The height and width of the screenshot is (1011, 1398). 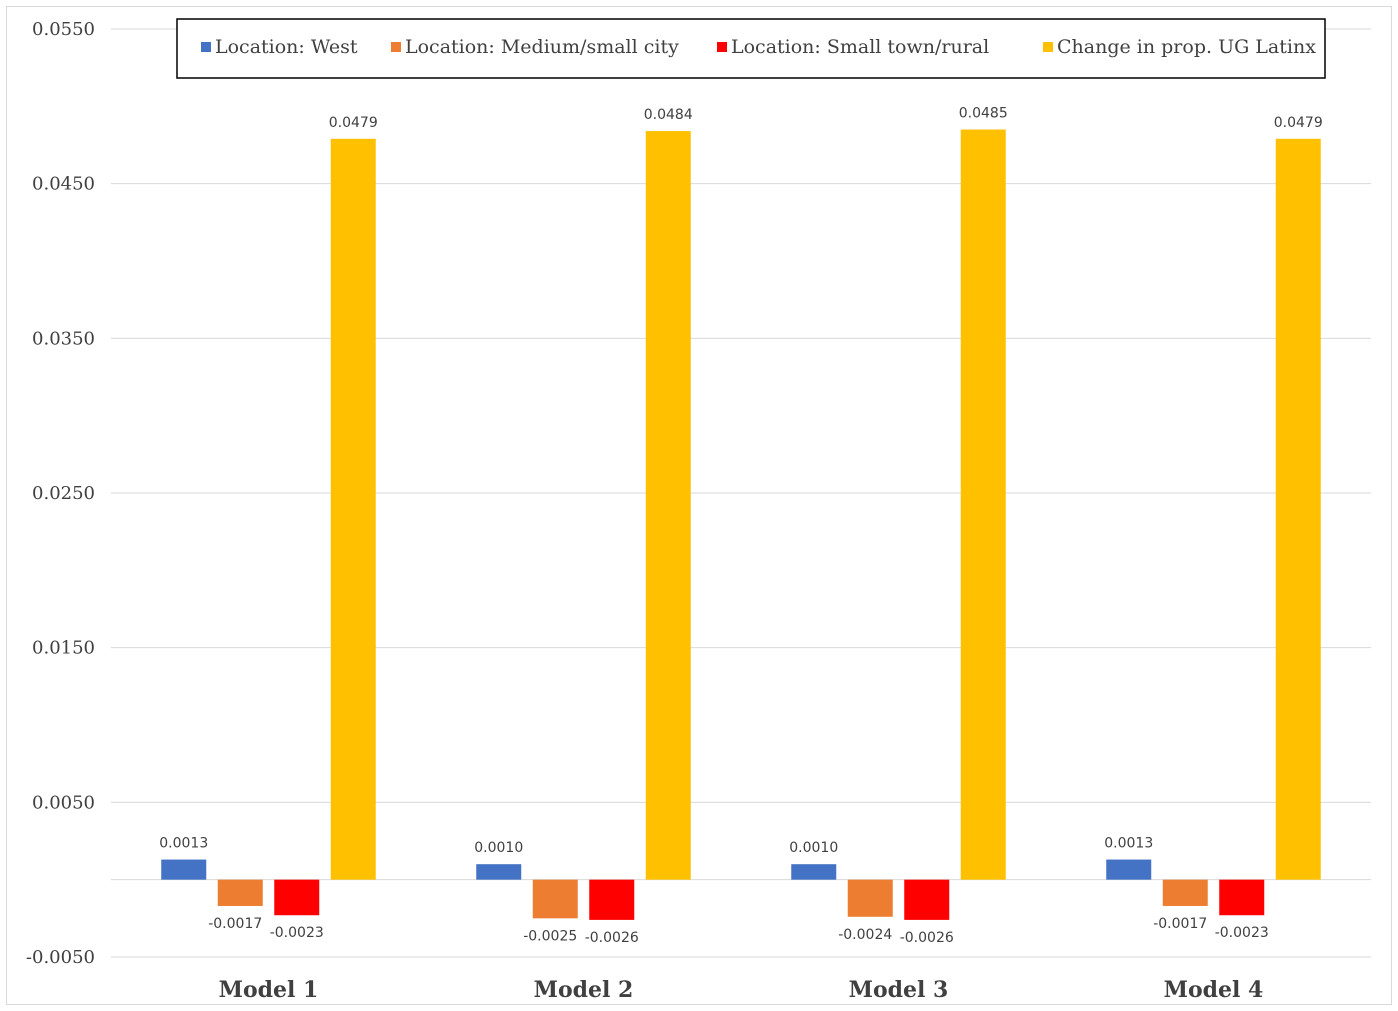 What do you see at coordinates (983, 114) in the screenshot?
I see `data-label: 0.0485` at bounding box center [983, 114].